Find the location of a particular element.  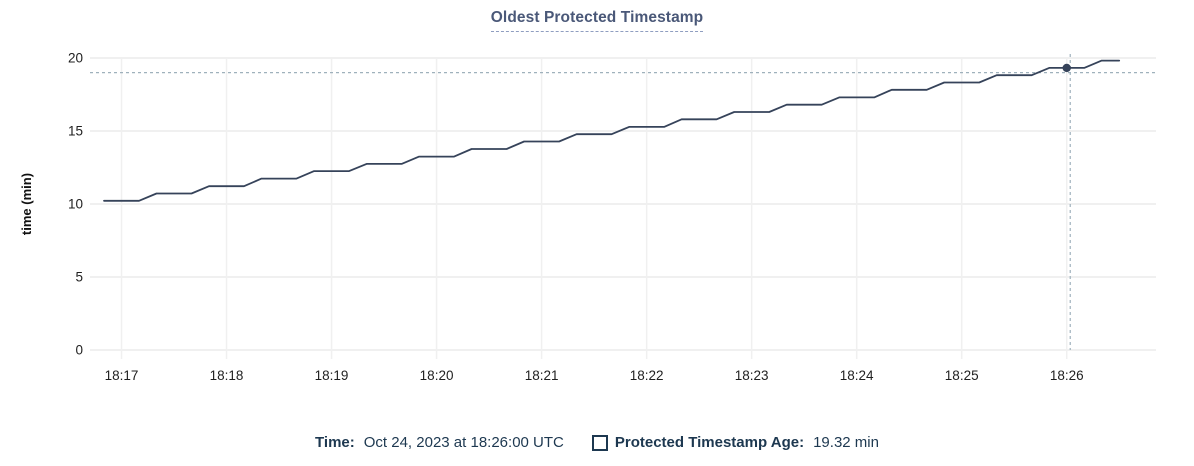

highlighted-data-point is located at coordinates (1066, 68).